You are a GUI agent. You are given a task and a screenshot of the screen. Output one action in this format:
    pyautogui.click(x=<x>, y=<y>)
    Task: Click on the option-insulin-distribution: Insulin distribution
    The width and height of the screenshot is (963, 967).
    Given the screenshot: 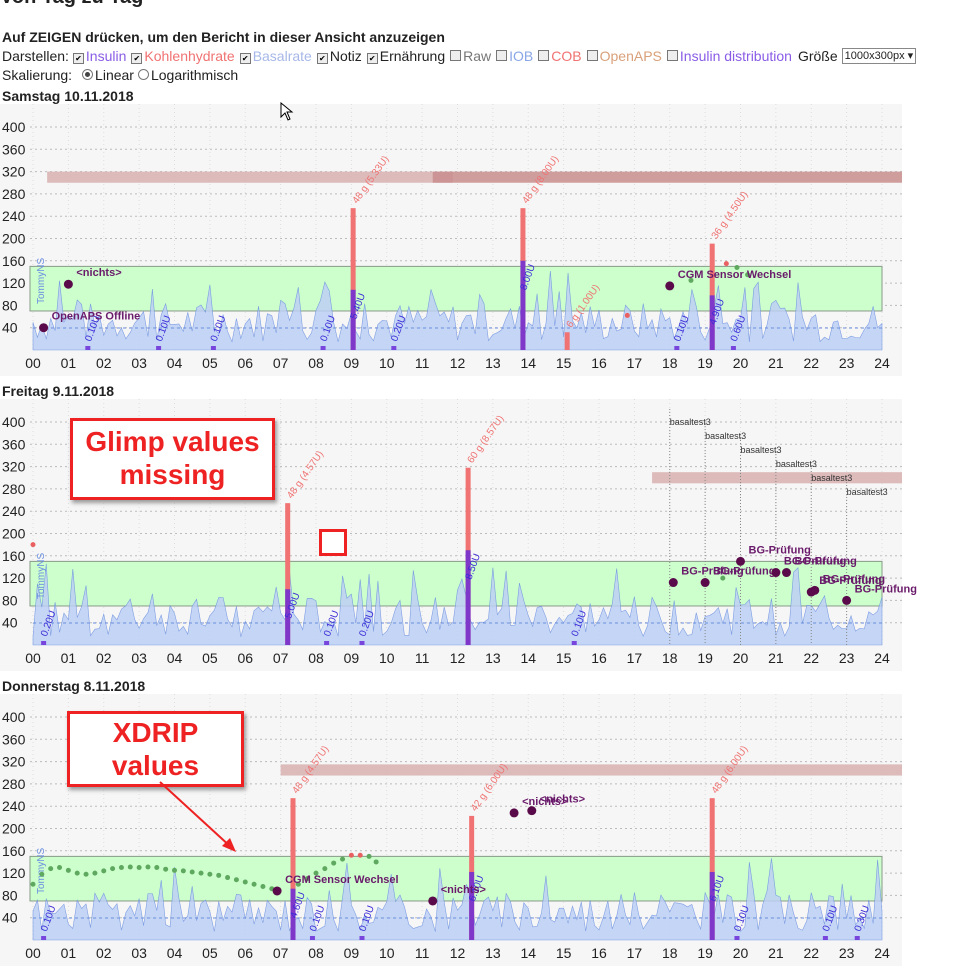 What is the action you would take?
    pyautogui.click(x=729, y=56)
    